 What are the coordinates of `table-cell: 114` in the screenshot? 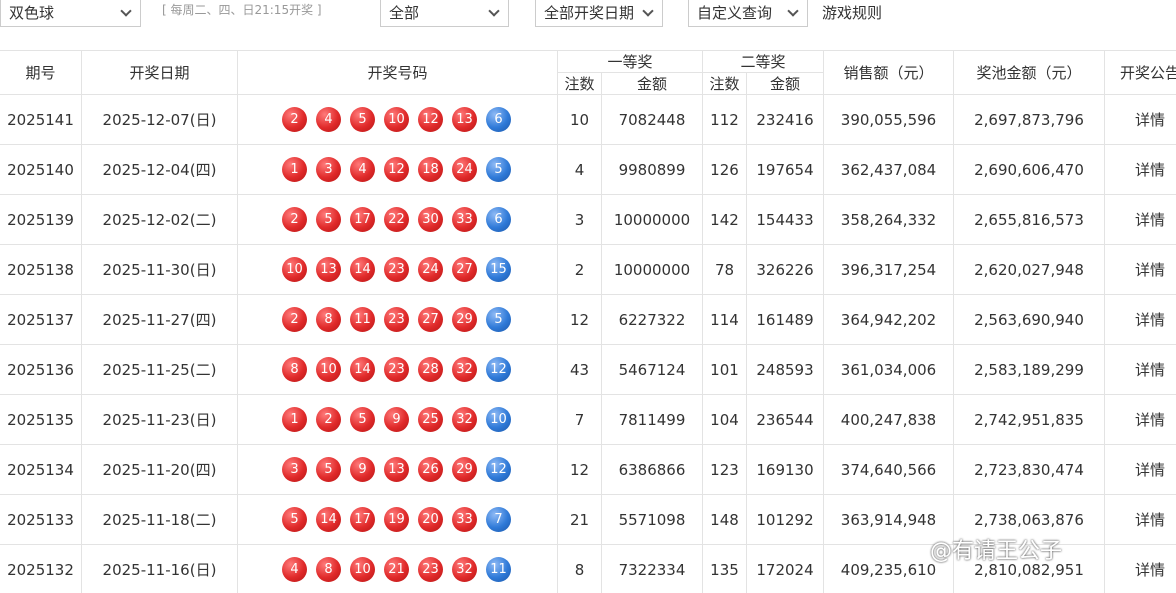 It's located at (725, 320).